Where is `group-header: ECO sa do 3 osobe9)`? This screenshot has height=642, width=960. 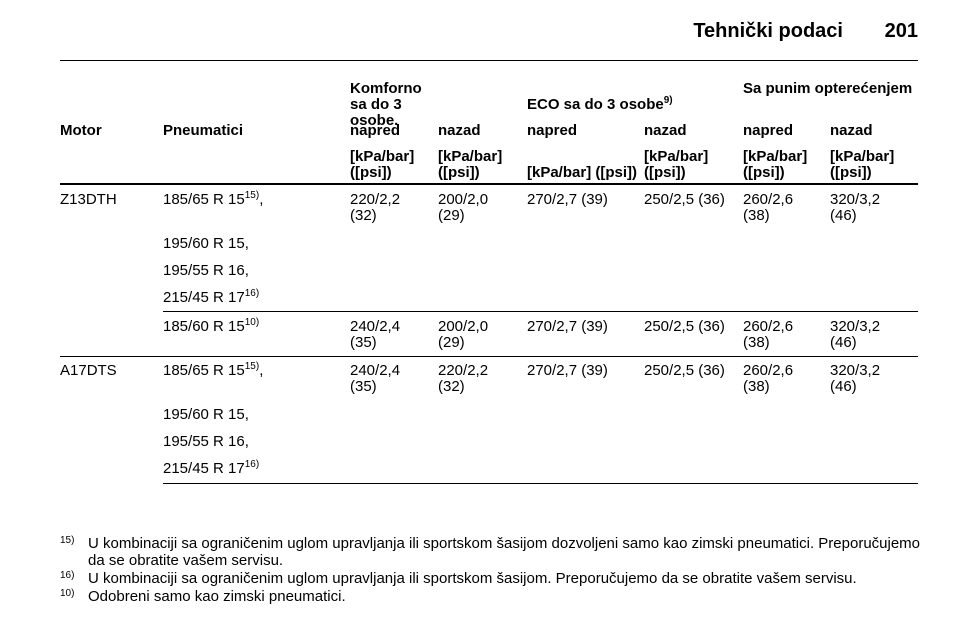
group-header: ECO sa do 3 osobe9) is located at coordinates (627, 104).